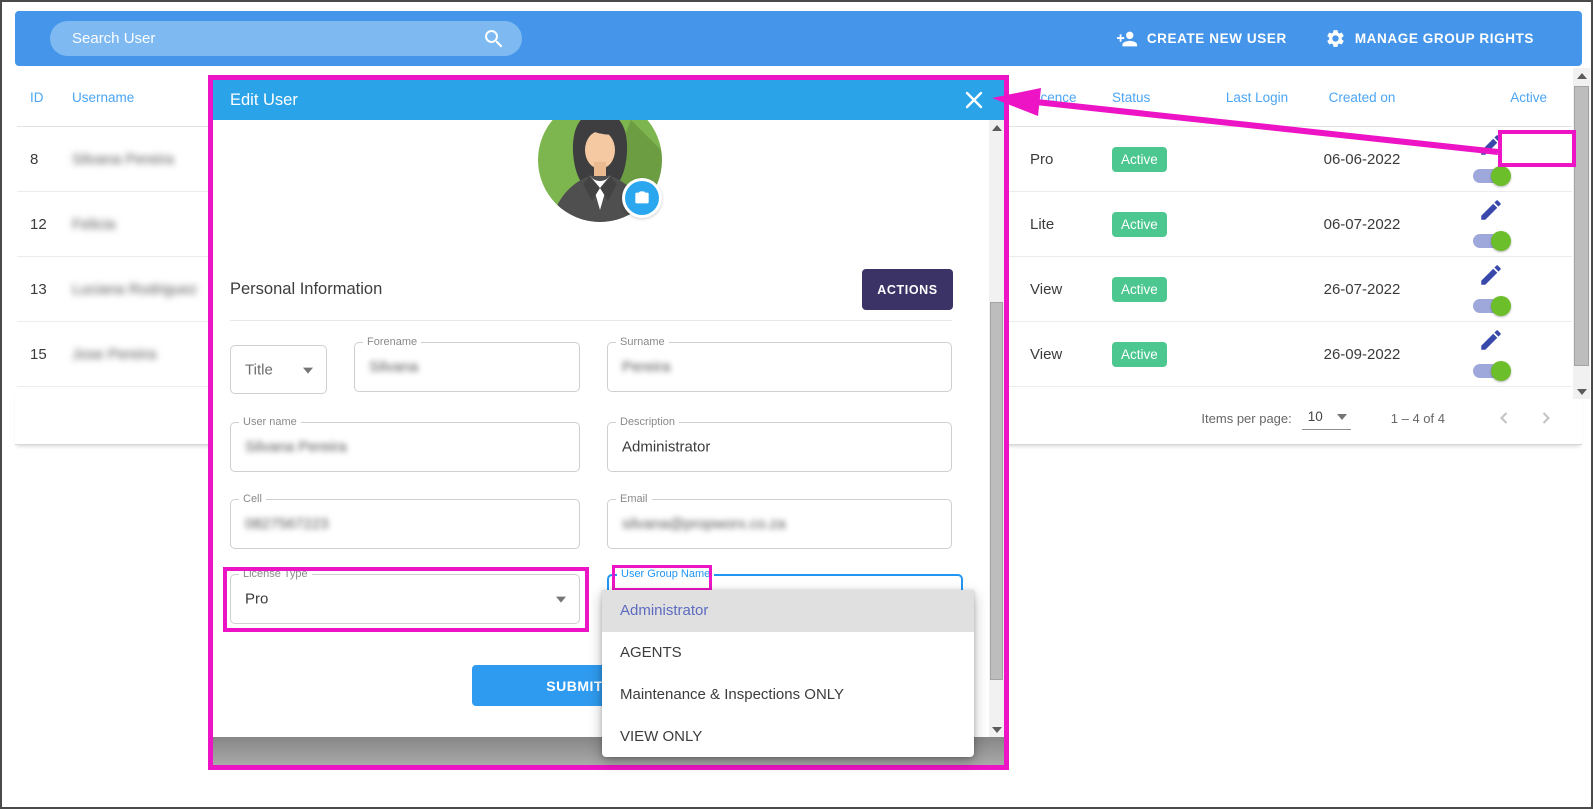 The width and height of the screenshot is (1593, 809). Describe the element at coordinates (1042, 224) in the screenshot. I see `cell-licence: Lite` at that location.